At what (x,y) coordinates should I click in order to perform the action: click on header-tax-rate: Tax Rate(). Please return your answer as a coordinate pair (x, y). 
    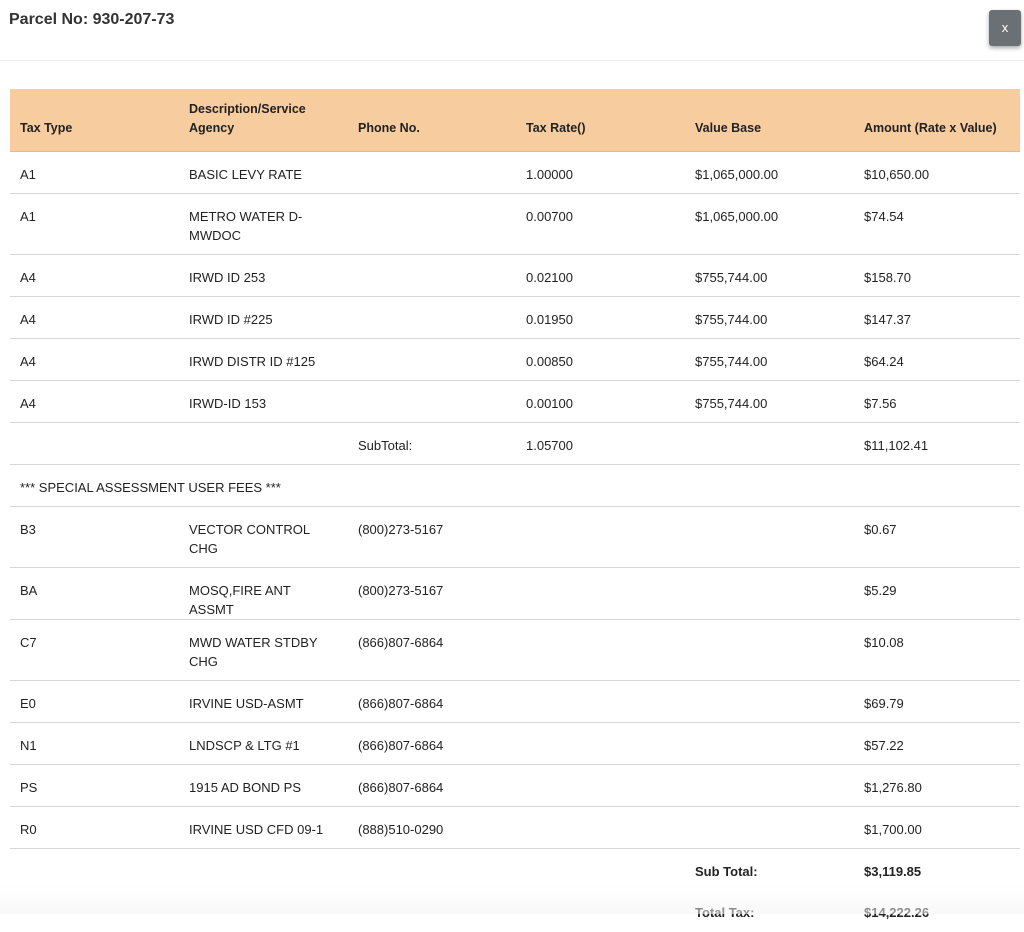
    Looking at the image, I should click on (600, 120).